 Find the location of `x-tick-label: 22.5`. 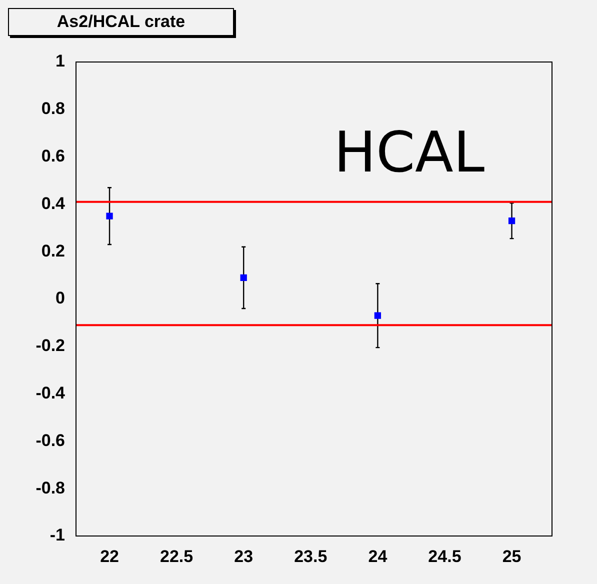

x-tick-label: 22.5 is located at coordinates (177, 556).